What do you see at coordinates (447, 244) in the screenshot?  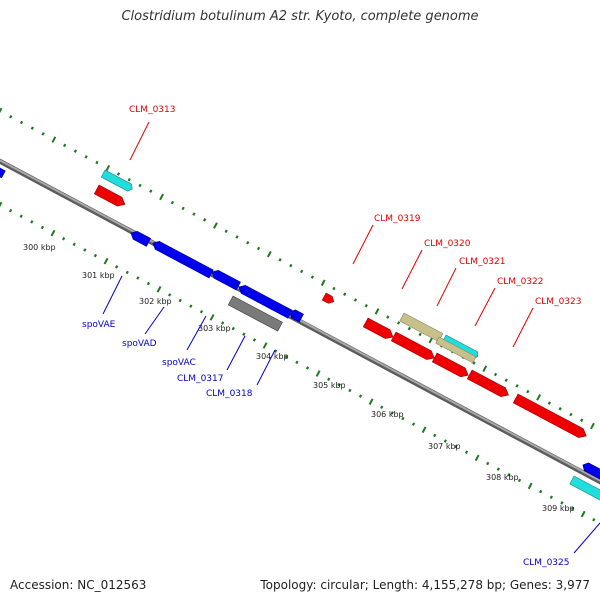 I see `gene-label: CLM_0320` at bounding box center [447, 244].